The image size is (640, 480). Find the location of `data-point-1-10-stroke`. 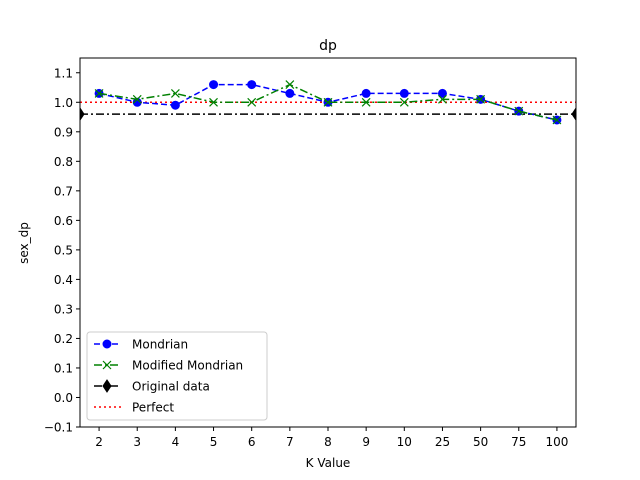

data-point-1-10-stroke is located at coordinates (481, 99).